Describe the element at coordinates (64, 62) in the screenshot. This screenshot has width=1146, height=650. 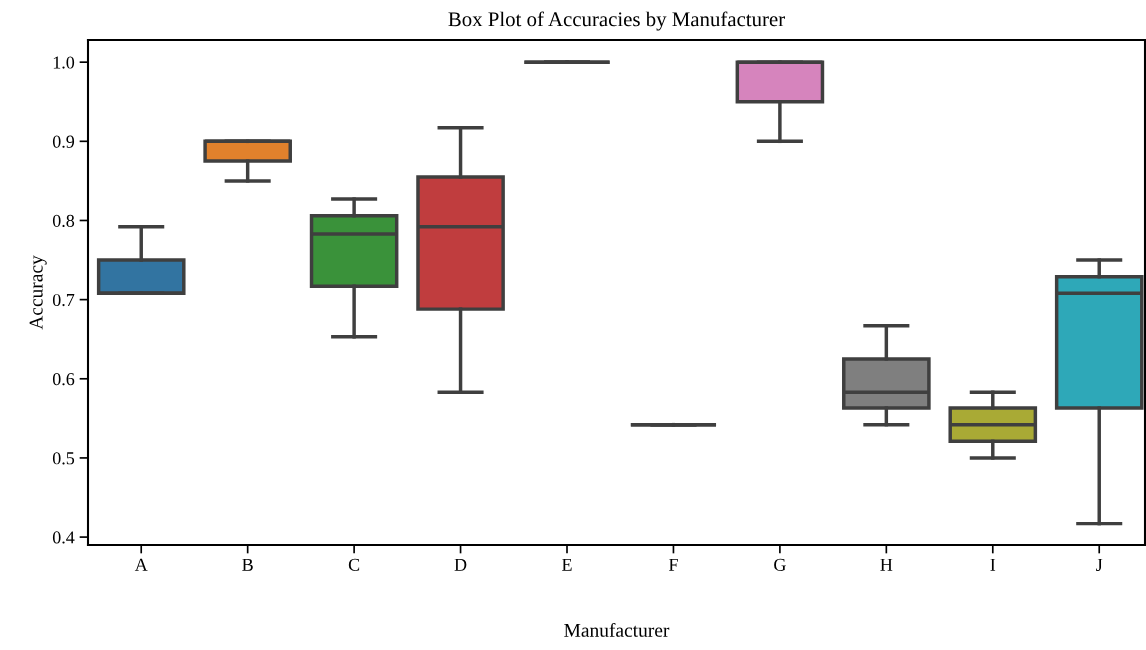
I see `y-tick-label: 1.0` at that location.